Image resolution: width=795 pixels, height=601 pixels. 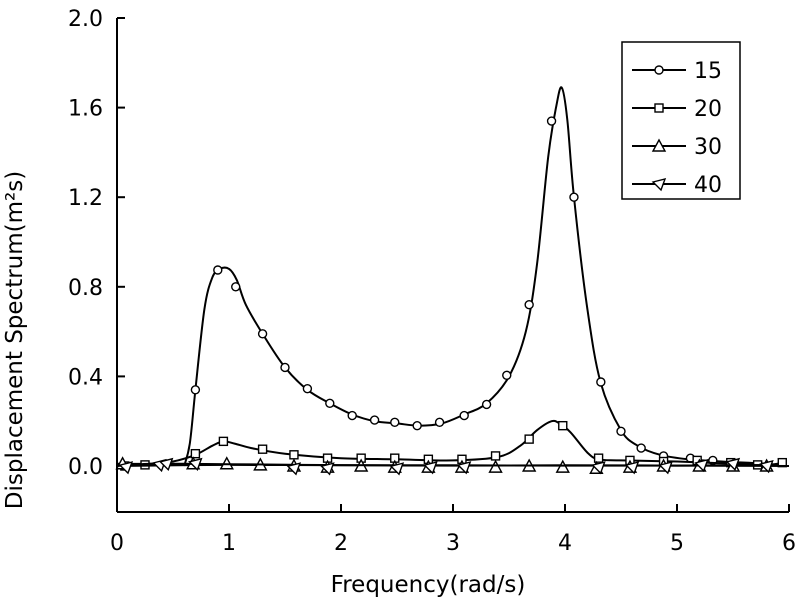 I want to click on y-tick-label: 0.8, so click(x=85, y=288).